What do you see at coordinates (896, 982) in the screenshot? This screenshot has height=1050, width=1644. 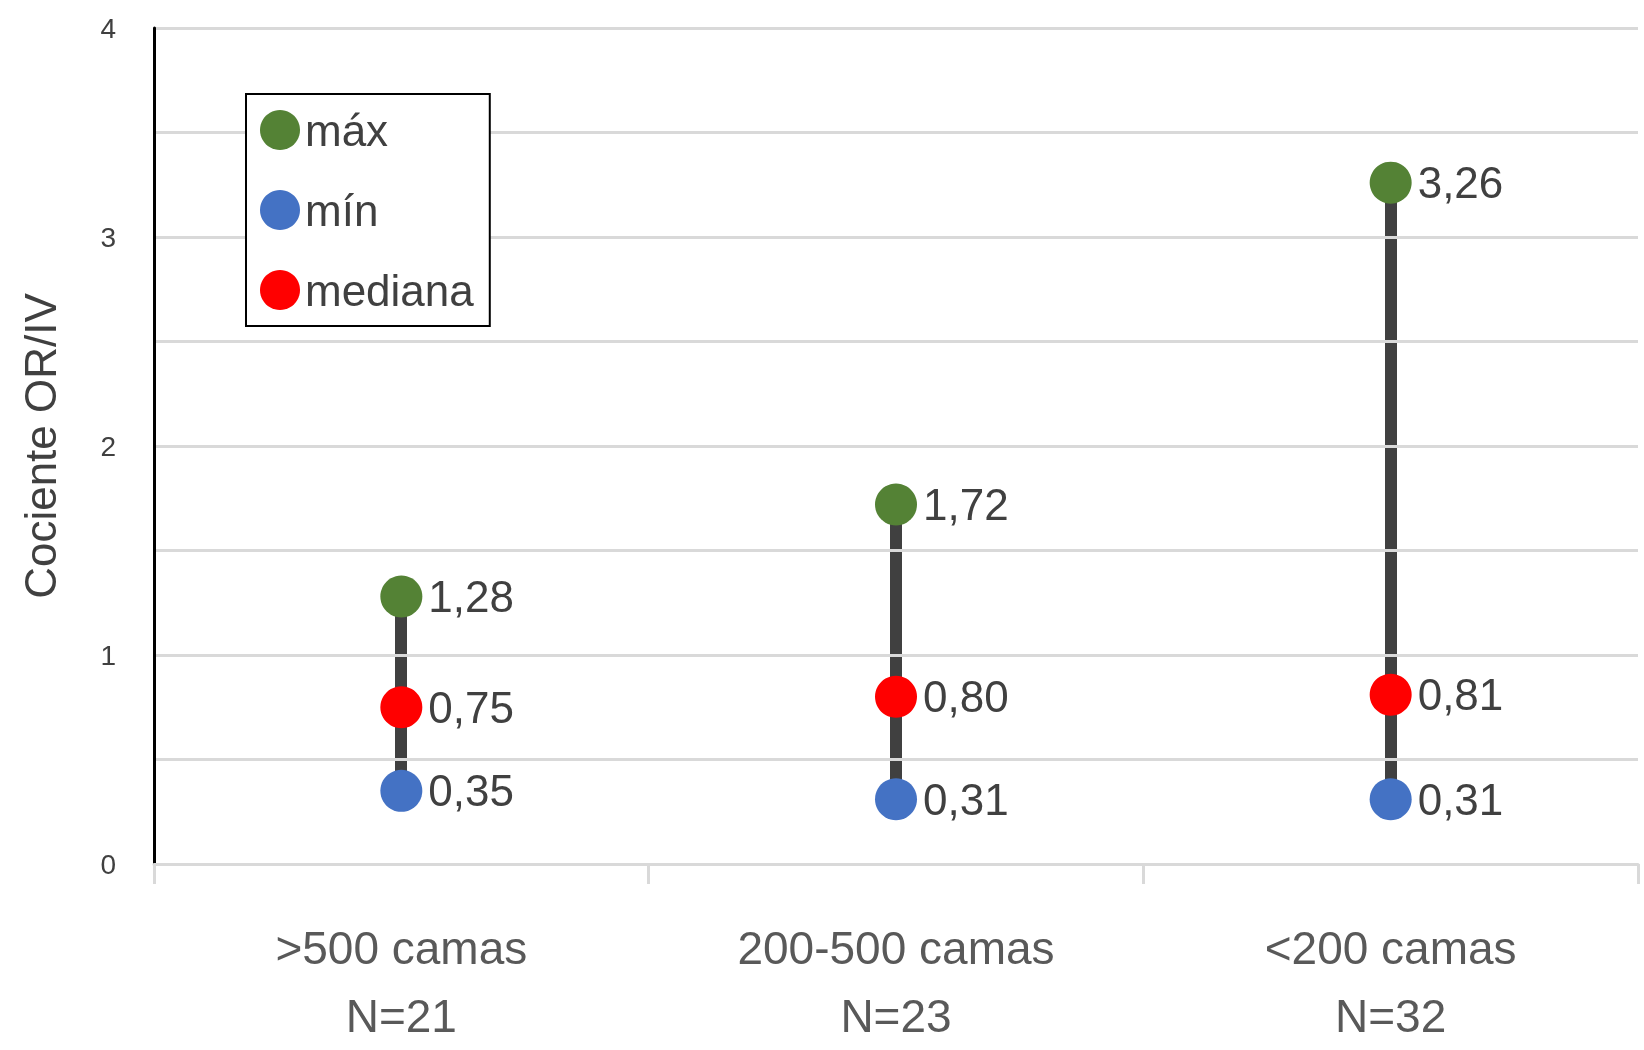 I see `x-tick-label: 200-500 camas N=23` at bounding box center [896, 982].